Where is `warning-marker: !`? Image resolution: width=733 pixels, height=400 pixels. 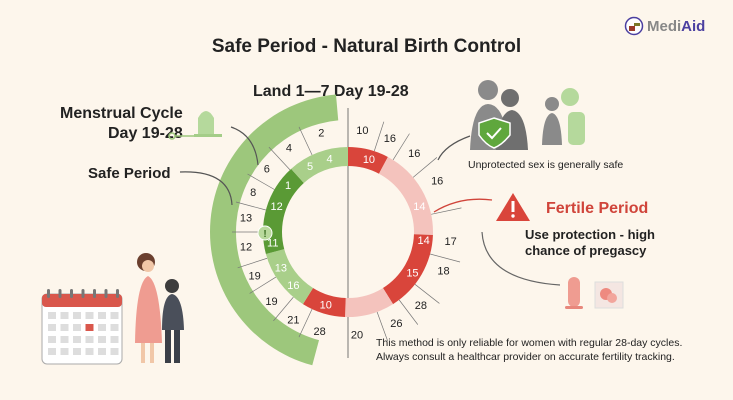 warning-marker: ! is located at coordinates (265, 233).